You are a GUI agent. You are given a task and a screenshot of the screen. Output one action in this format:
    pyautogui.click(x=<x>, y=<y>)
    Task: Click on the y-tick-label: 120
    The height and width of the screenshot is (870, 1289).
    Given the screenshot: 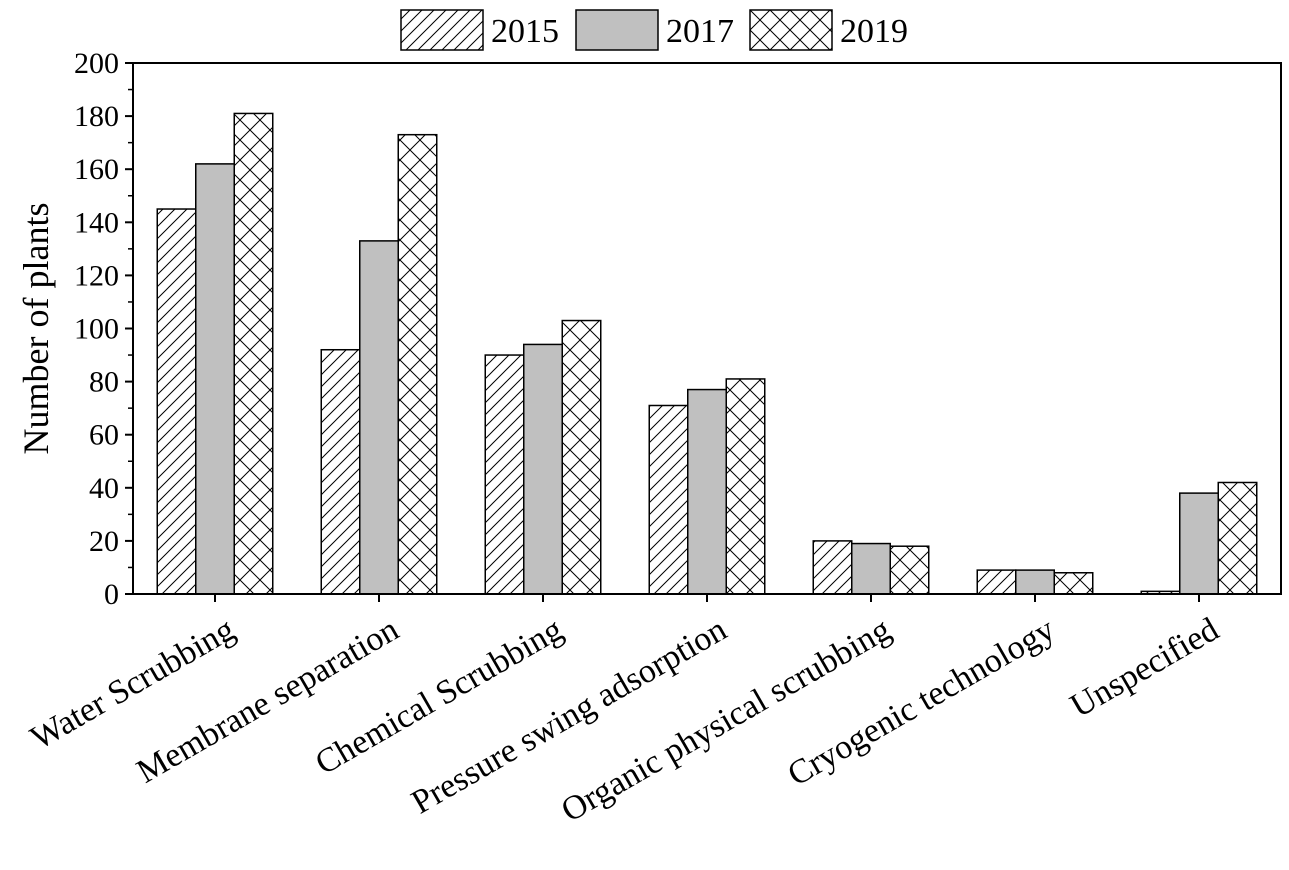 What is the action you would take?
    pyautogui.click(x=96, y=275)
    